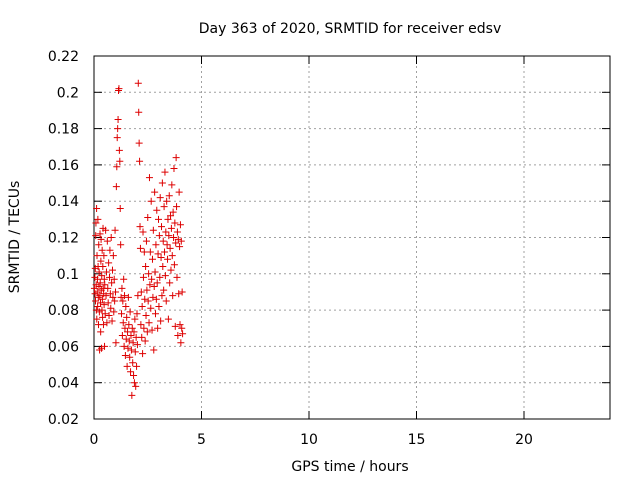  I want to click on x-tick-label: 20, so click(524, 440).